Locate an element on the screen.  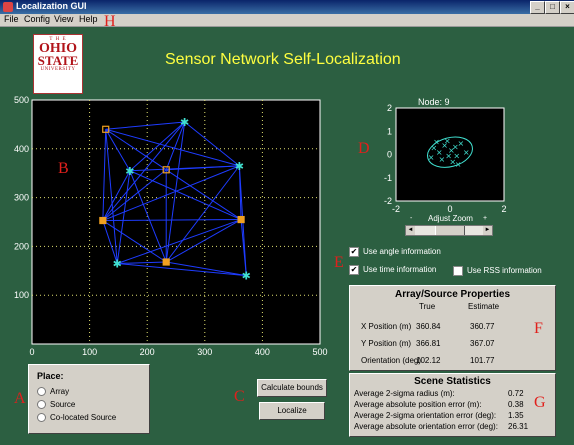
annotation-b: B is located at coordinates (63, 168).